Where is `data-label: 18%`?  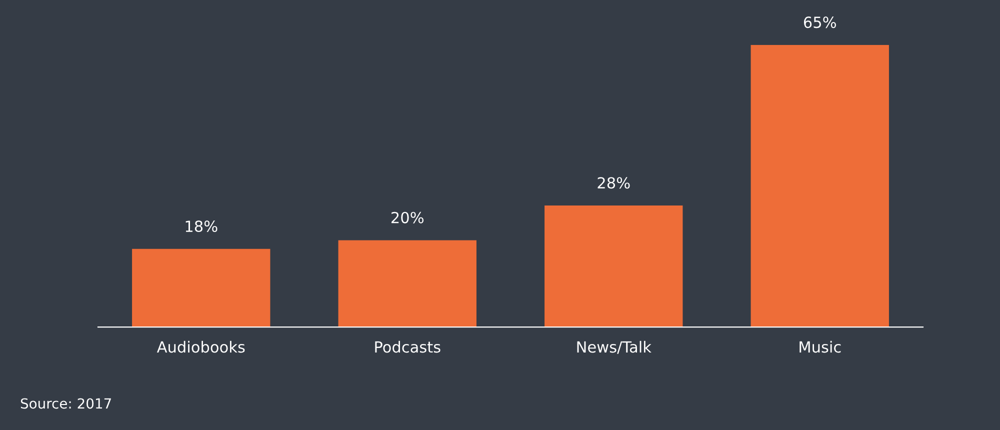 data-label: 18% is located at coordinates (202, 226).